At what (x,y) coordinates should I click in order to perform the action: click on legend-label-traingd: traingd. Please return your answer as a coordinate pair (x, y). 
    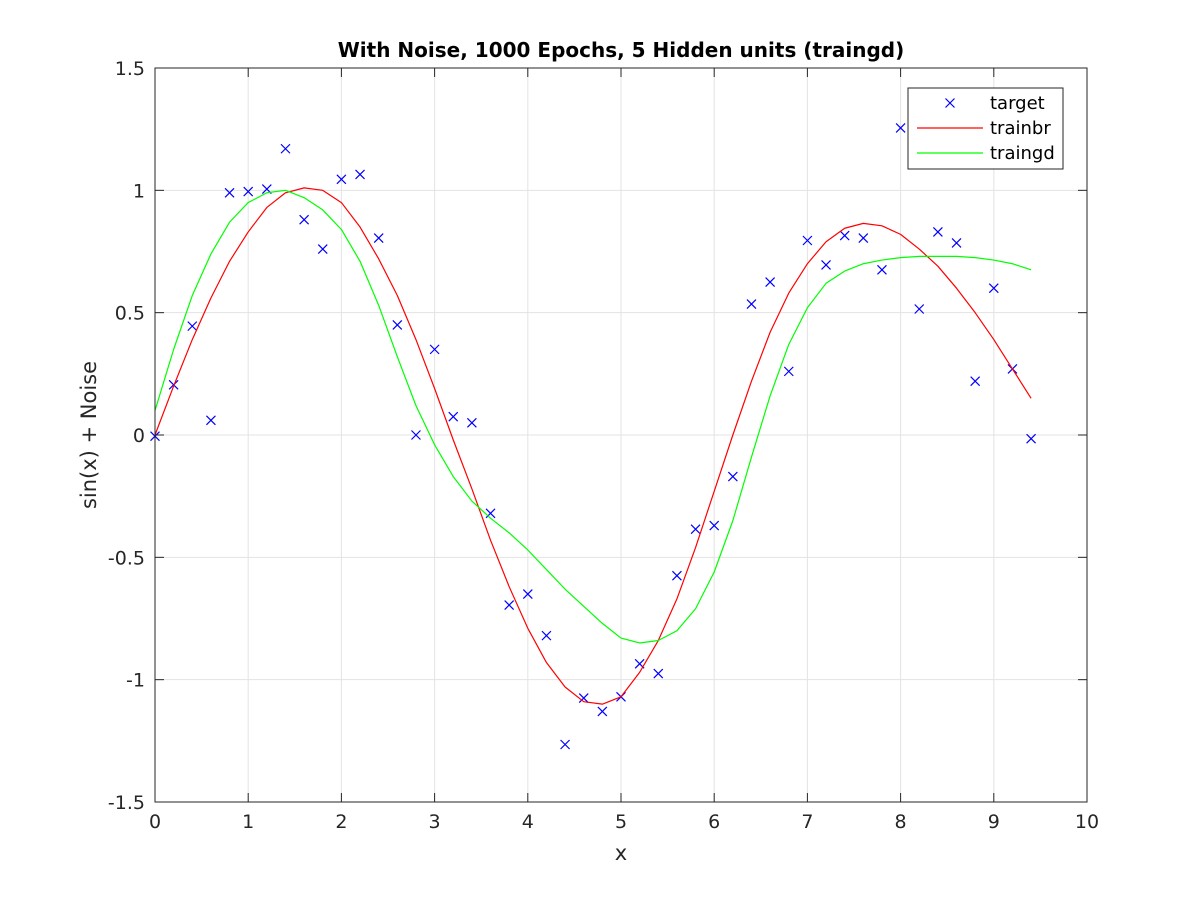
    Looking at the image, I should click on (1022, 153).